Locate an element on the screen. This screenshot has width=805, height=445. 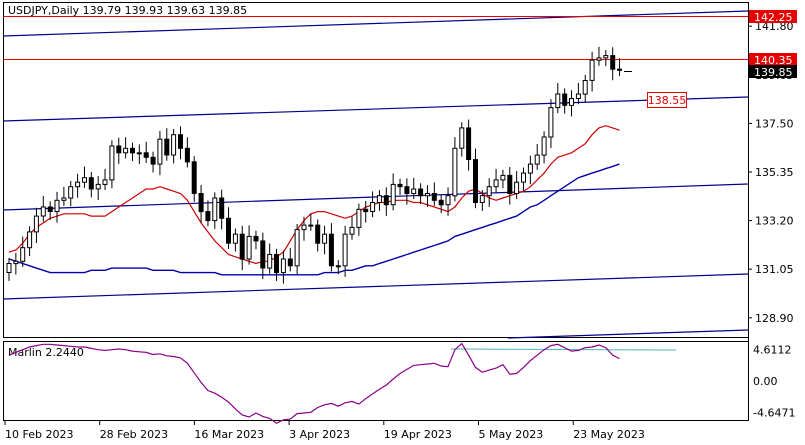
price-badge-142-25: 142.25 is located at coordinates (773, 17).